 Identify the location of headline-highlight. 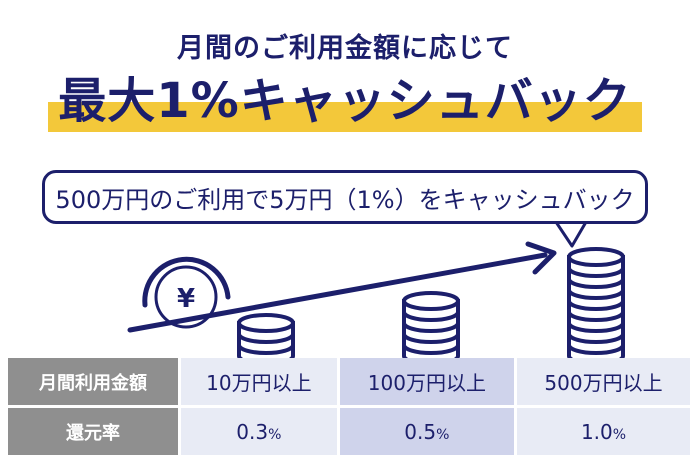
(345, 117).